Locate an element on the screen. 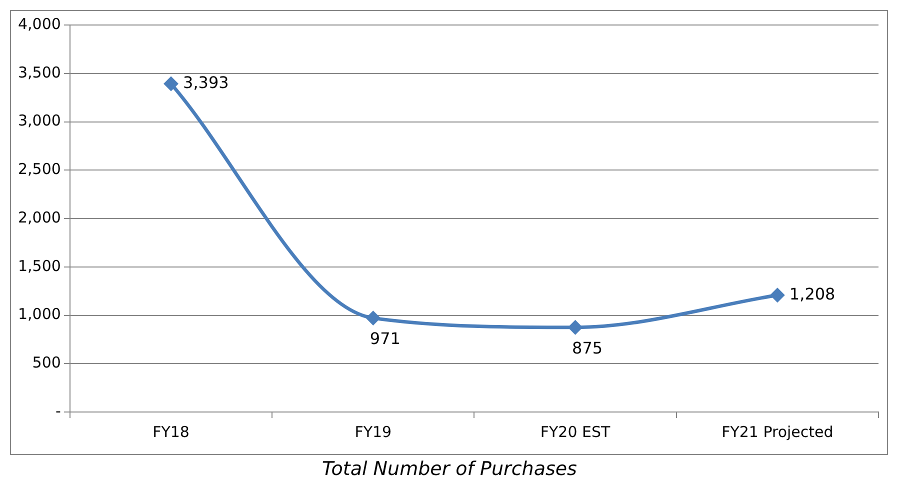 This screenshot has width=899, height=487. y-tick-label: 1,000 is located at coordinates (39, 314).